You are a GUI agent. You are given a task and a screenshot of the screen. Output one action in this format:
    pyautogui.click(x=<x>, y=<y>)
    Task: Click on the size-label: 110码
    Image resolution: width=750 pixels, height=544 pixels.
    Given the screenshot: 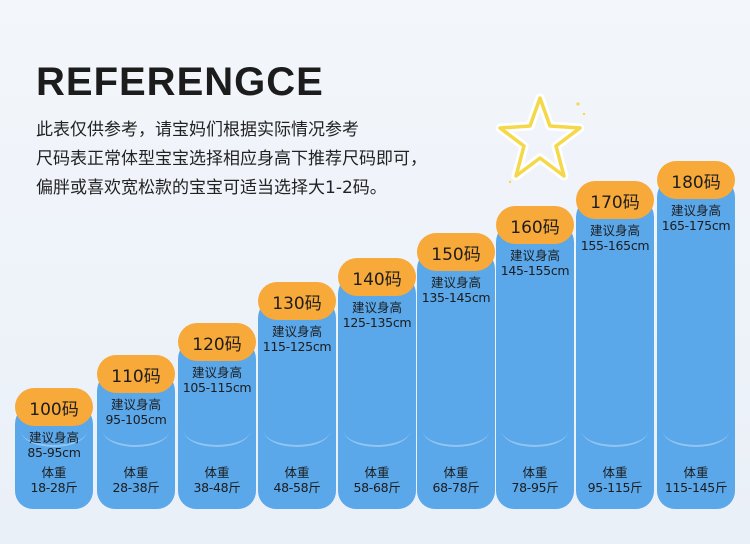 What is the action you would take?
    pyautogui.click(x=136, y=376)
    